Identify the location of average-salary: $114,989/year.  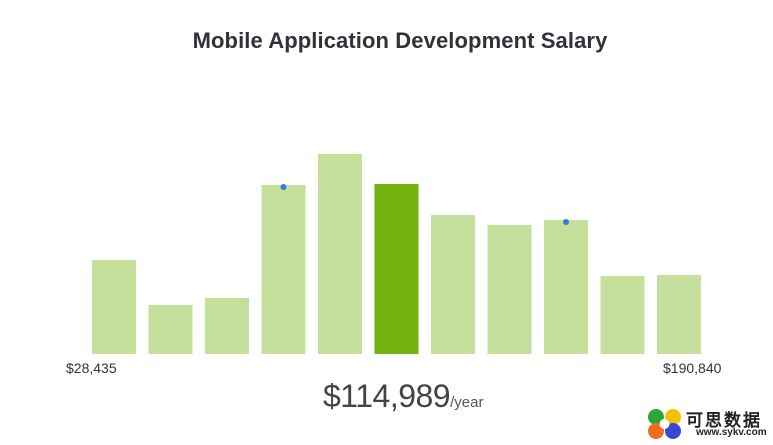
(403, 396).